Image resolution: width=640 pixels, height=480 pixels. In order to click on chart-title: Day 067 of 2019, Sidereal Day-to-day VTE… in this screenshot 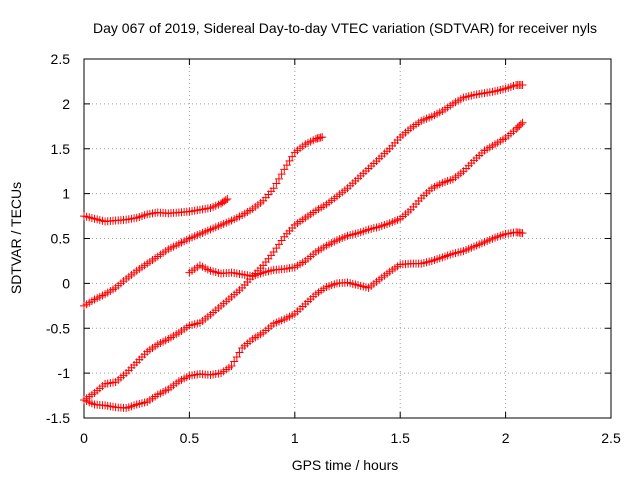, I will do `click(345, 28)`.